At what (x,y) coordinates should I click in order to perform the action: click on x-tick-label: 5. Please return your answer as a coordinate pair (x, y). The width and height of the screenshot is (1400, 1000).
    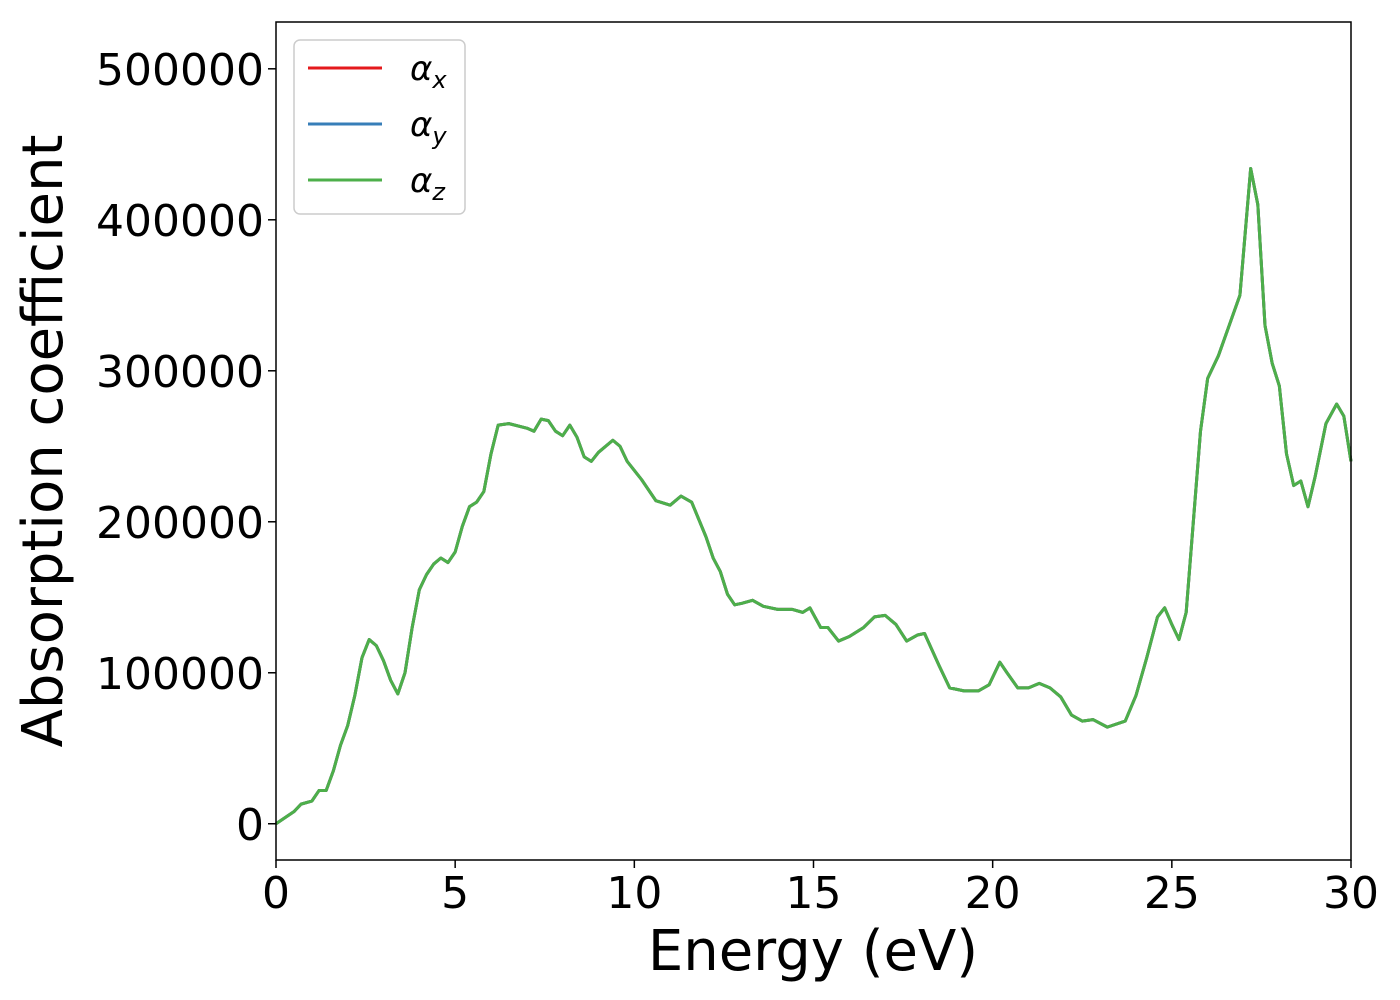
    Looking at the image, I should click on (455, 893).